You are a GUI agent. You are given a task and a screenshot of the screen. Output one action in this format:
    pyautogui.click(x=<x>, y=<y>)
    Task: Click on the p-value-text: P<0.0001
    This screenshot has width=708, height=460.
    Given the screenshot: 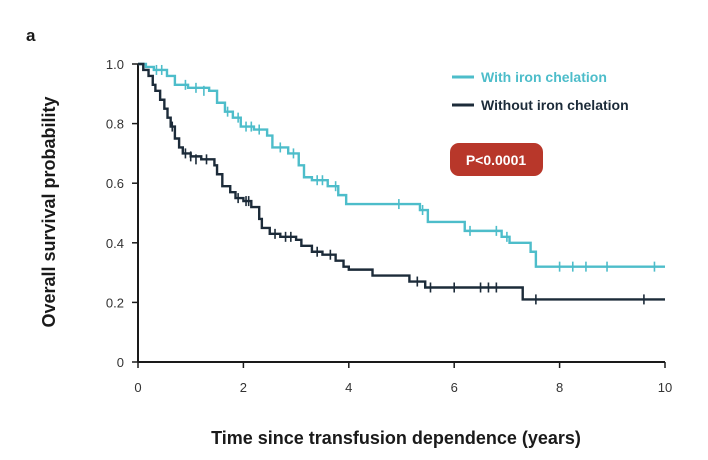 What is the action you would take?
    pyautogui.click(x=496, y=160)
    